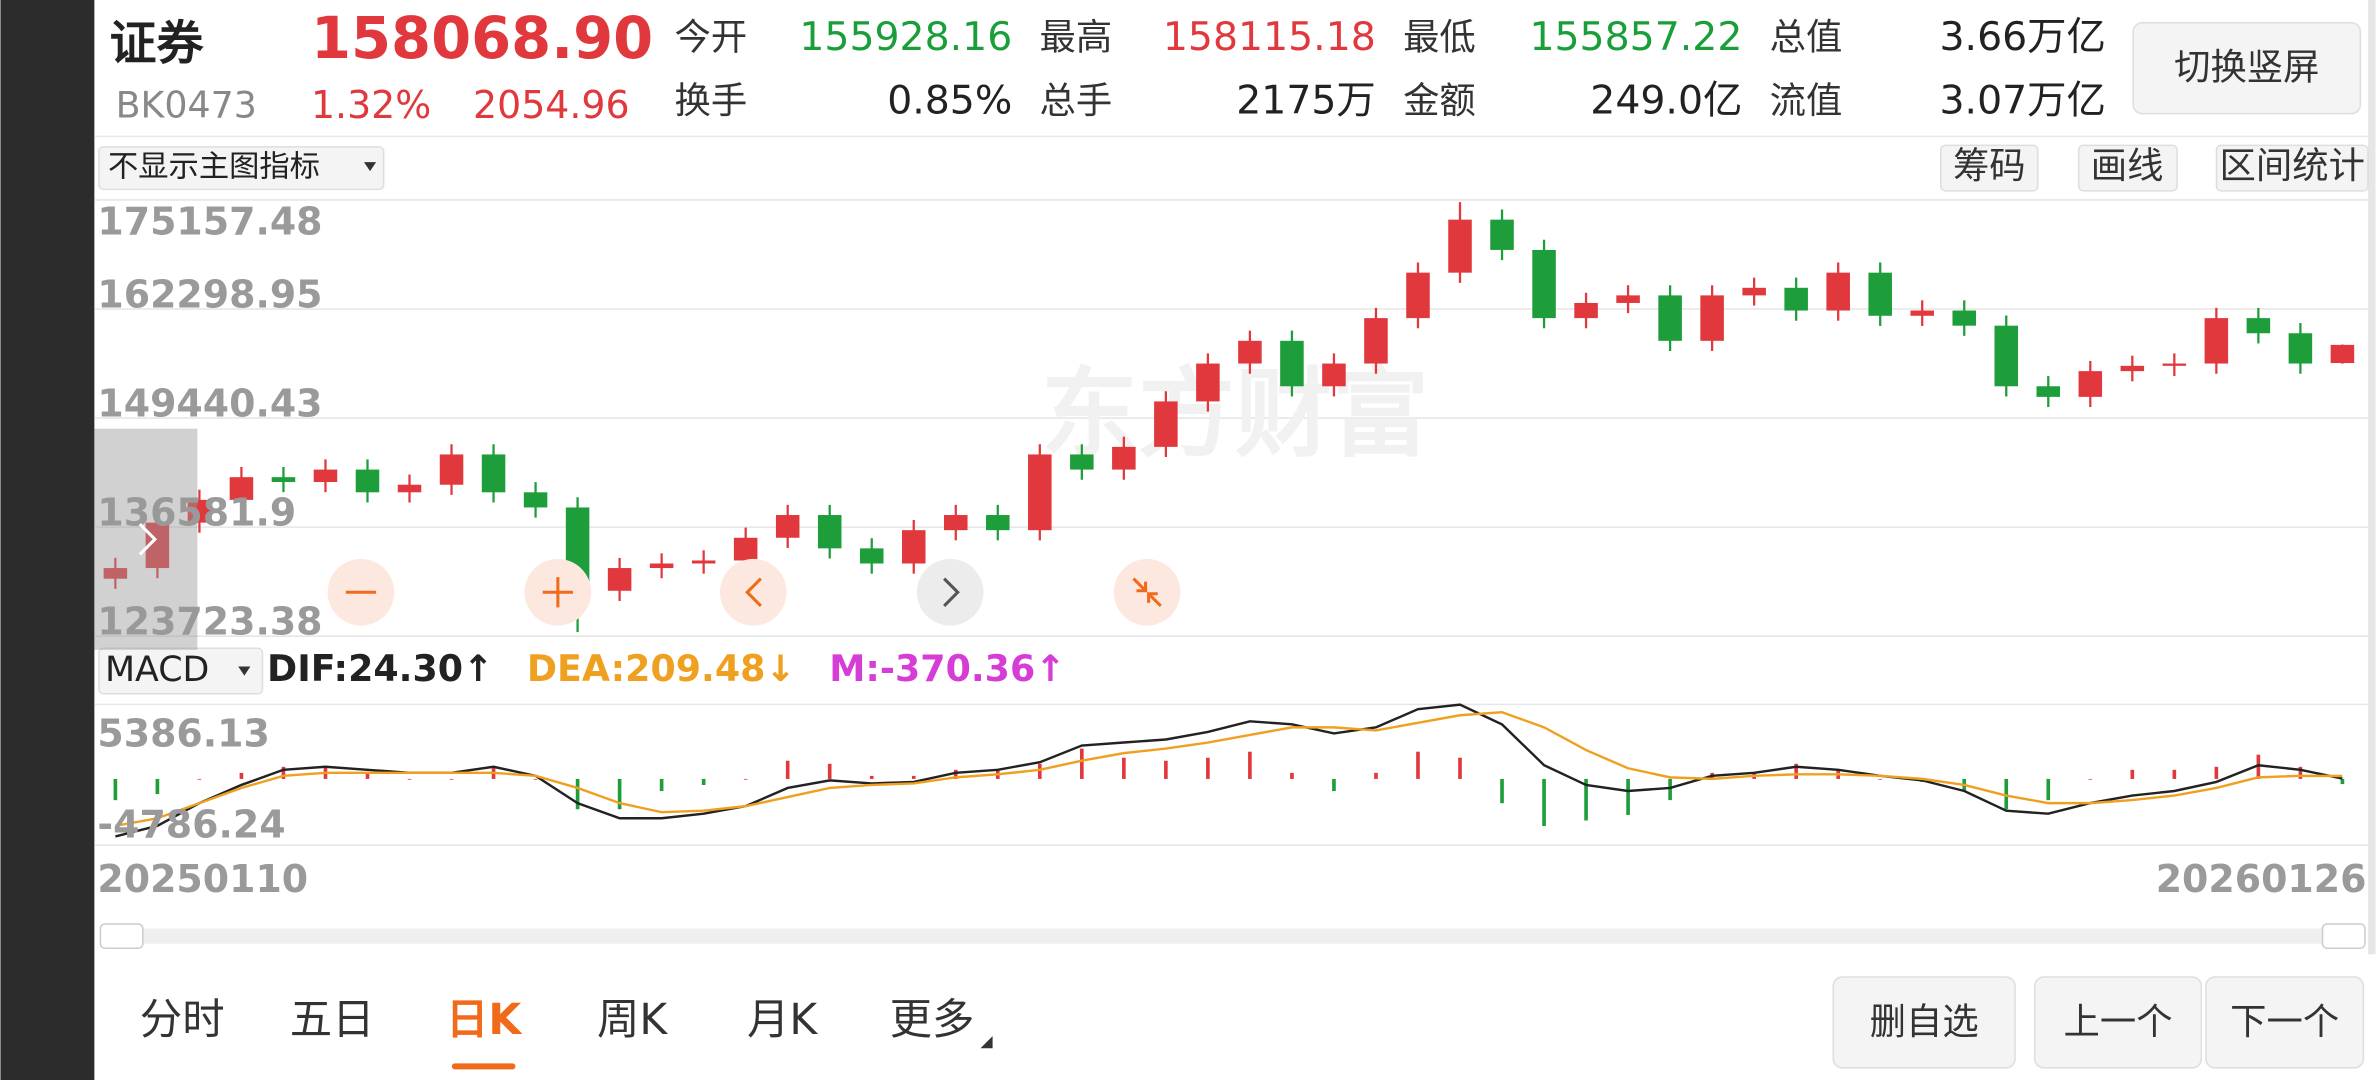 This screenshot has height=1080, width=2376. I want to click on tab: 周K, so click(632, 1020).